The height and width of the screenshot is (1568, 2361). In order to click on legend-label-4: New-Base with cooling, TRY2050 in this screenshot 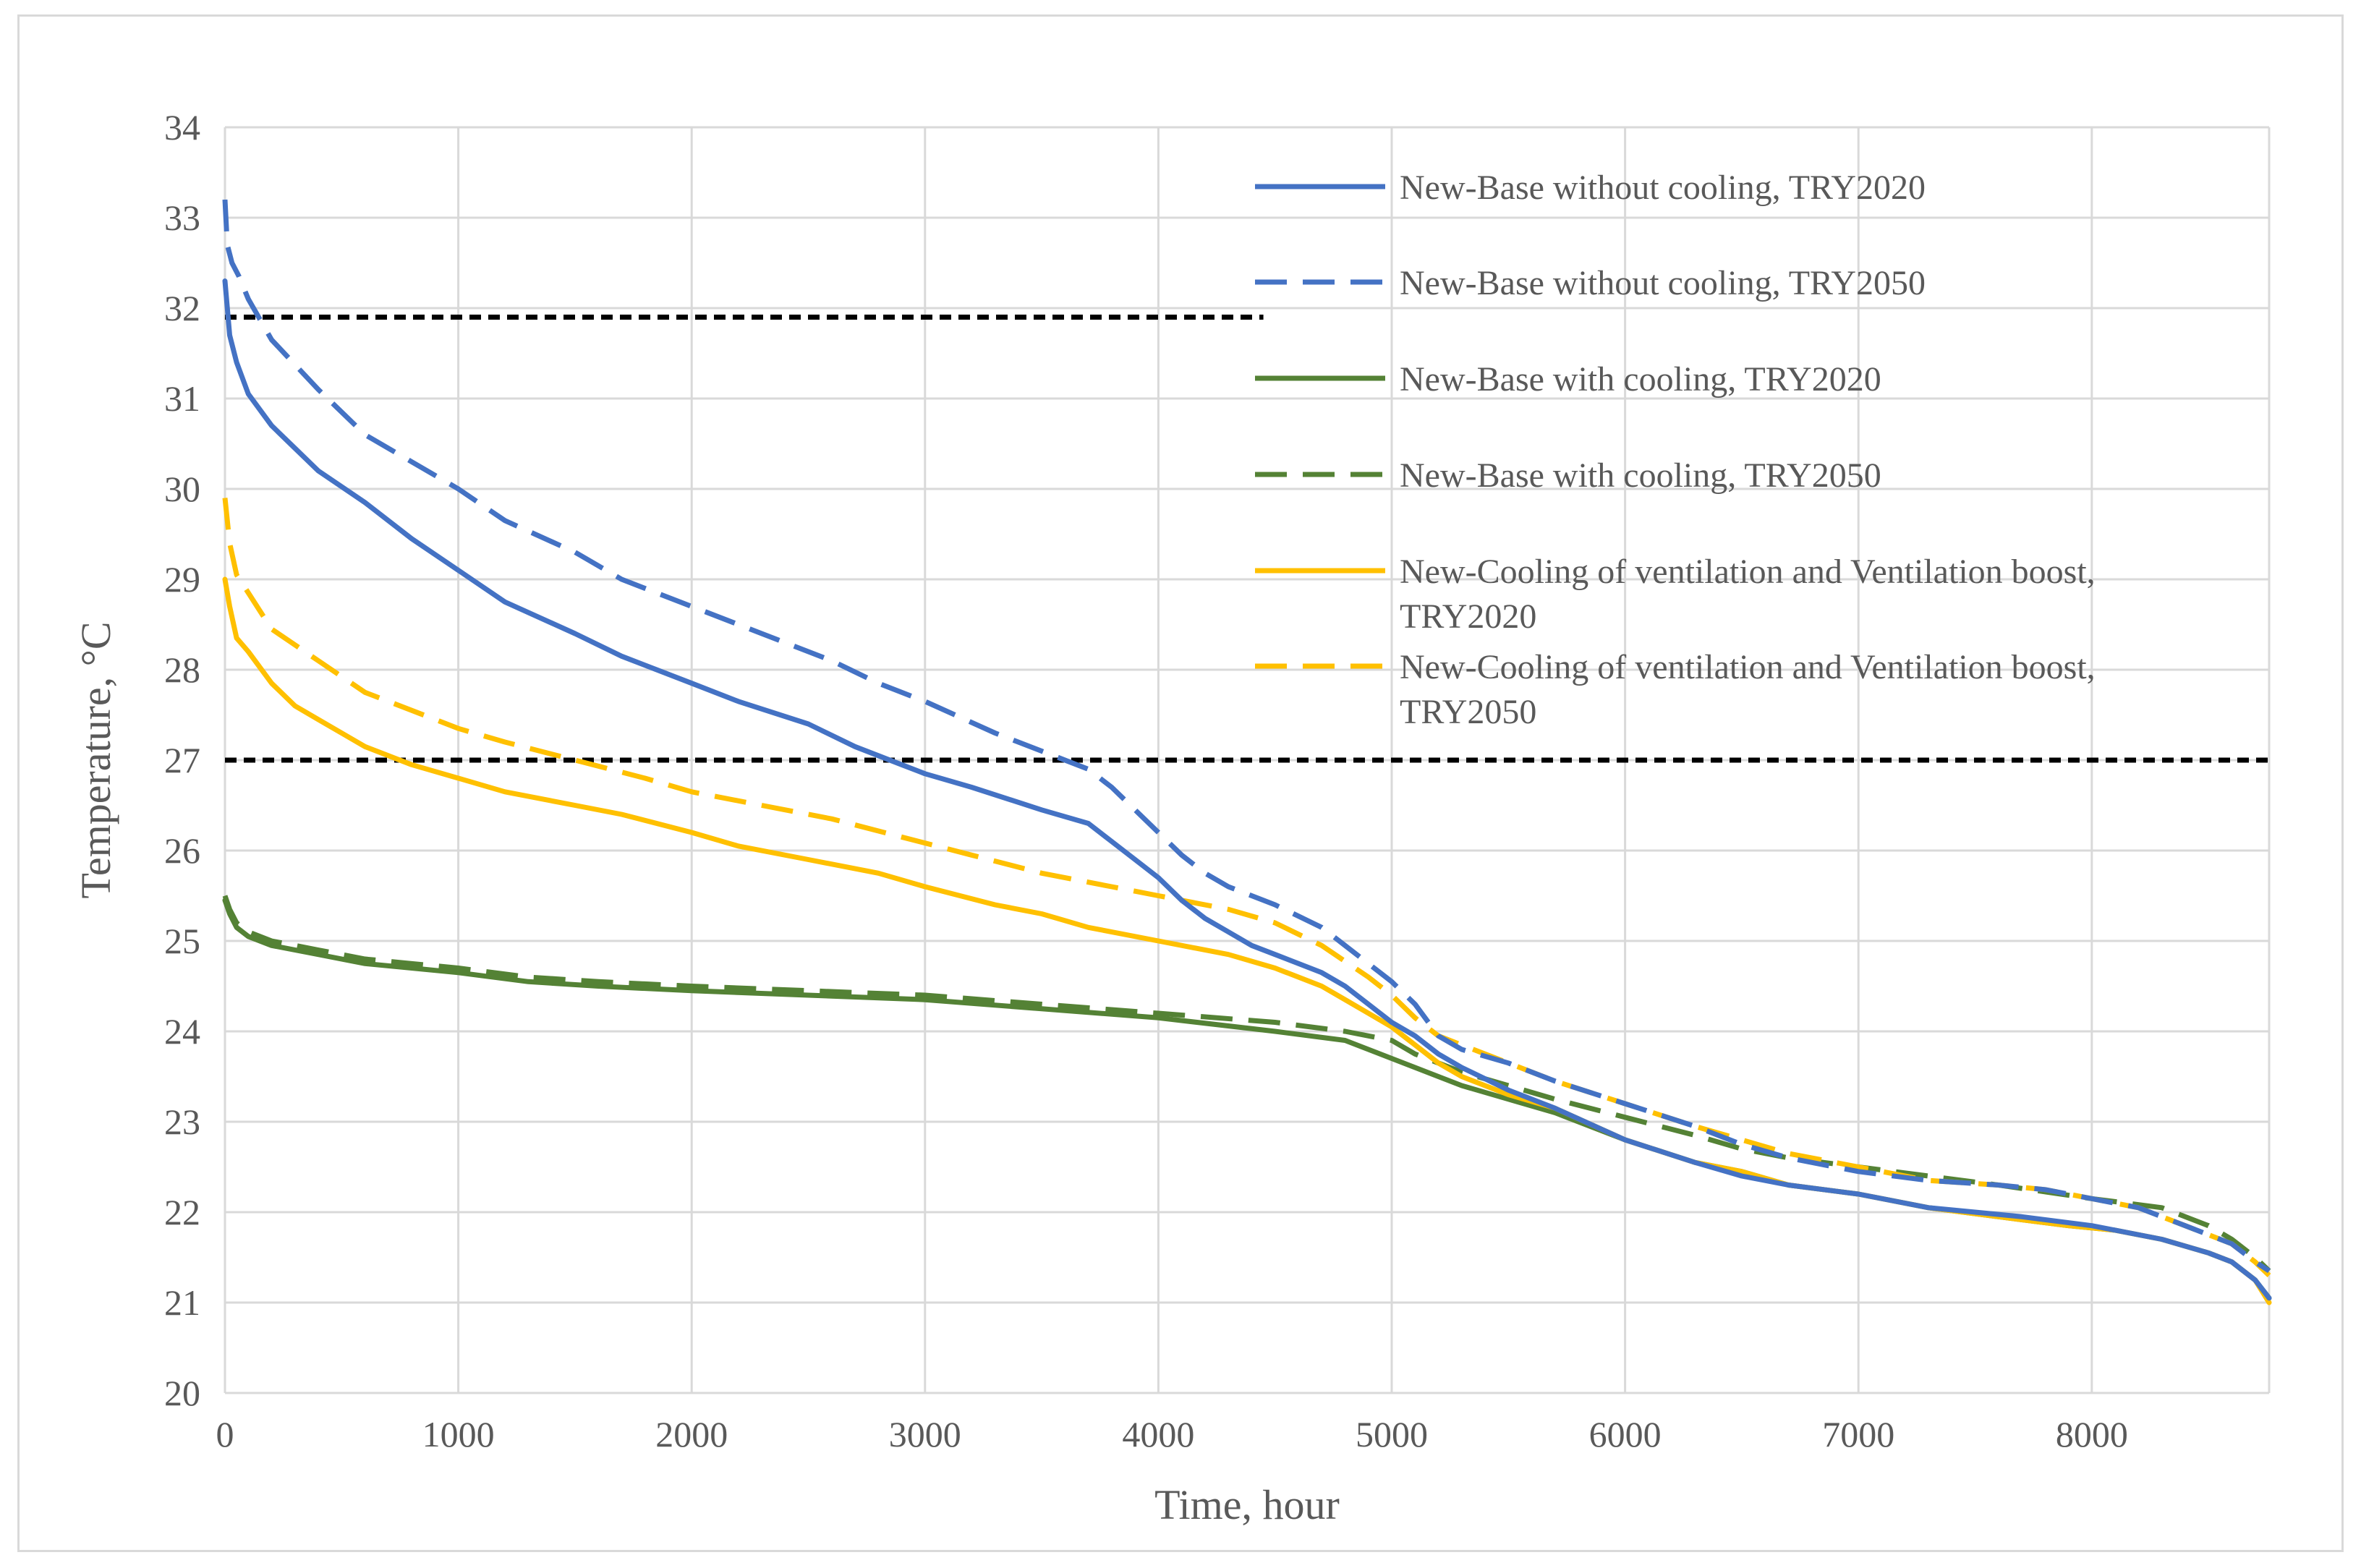, I will do `click(1641, 475)`.